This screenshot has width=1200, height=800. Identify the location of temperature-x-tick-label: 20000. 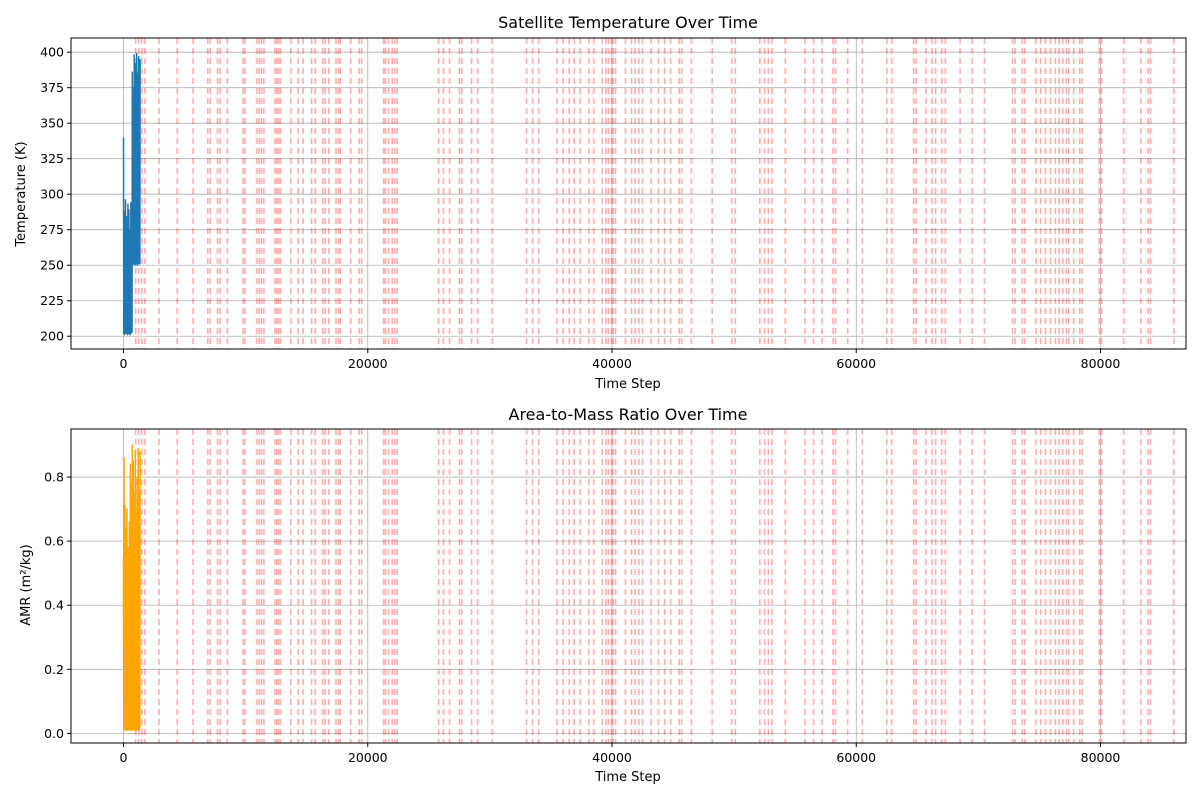
(368, 363).